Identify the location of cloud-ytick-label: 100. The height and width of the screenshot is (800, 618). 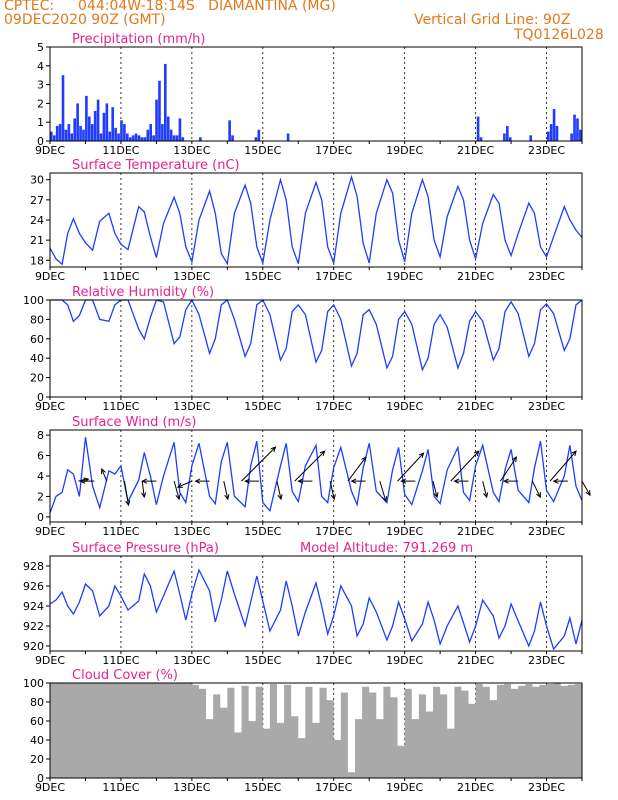
(33, 683).